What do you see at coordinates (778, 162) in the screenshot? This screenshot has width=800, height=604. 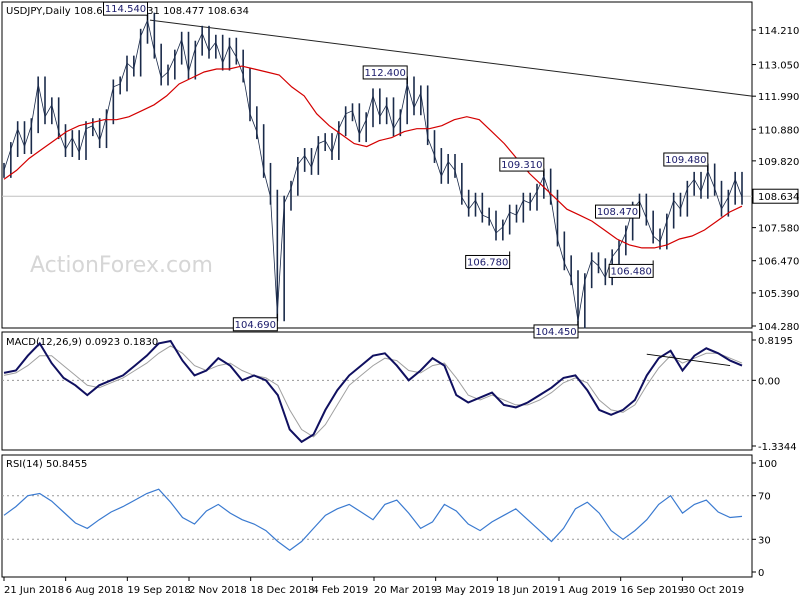 I see `price-tick-label: 109.820` at bounding box center [778, 162].